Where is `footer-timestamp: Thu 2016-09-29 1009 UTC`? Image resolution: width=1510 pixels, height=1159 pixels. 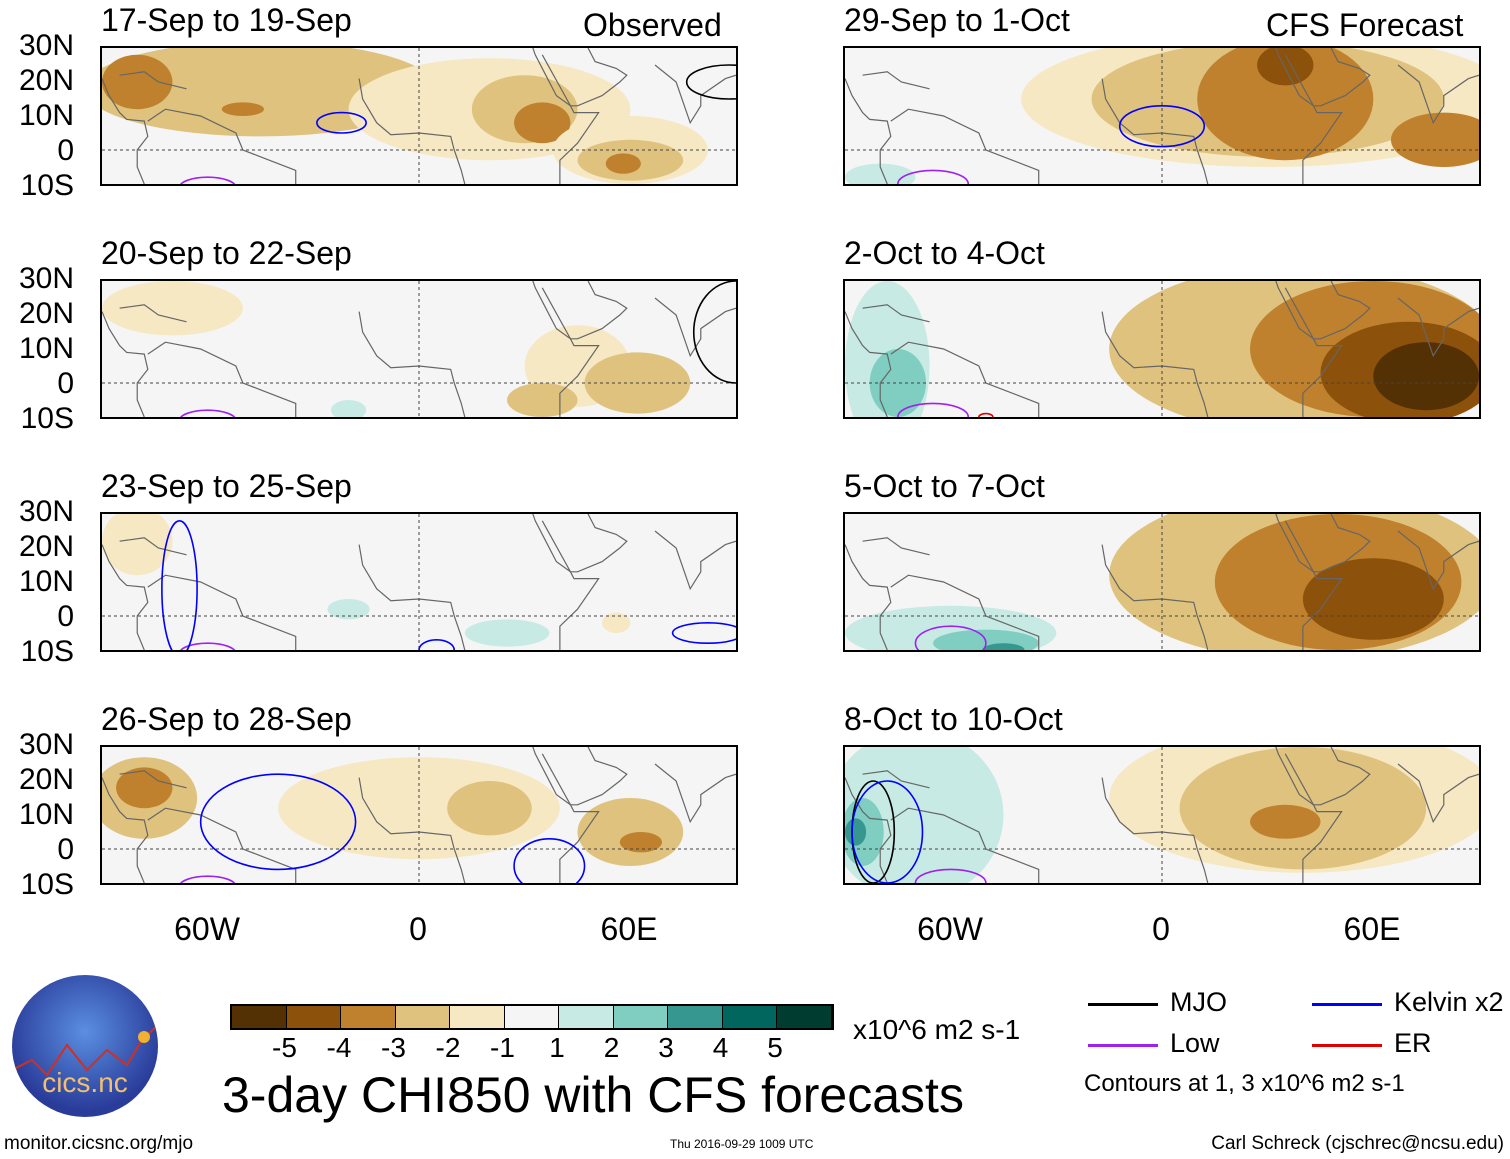
footer-timestamp: Thu 2016-09-29 1009 UTC is located at coordinates (742, 1144).